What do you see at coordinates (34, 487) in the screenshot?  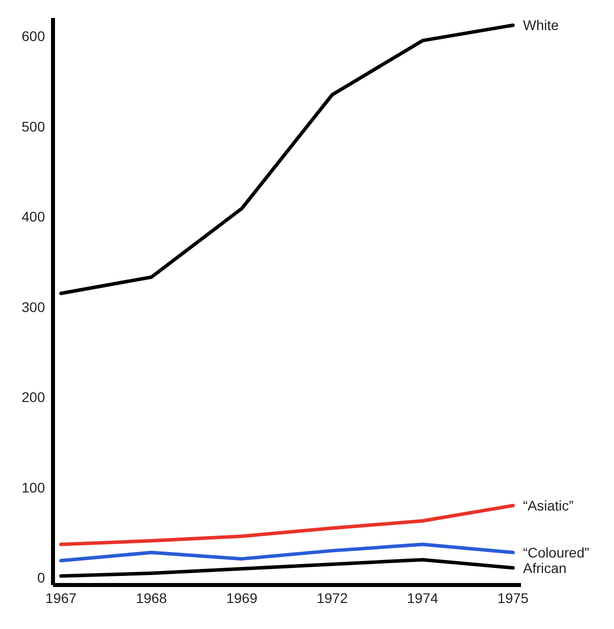 I see `y-tick-label: 100` at bounding box center [34, 487].